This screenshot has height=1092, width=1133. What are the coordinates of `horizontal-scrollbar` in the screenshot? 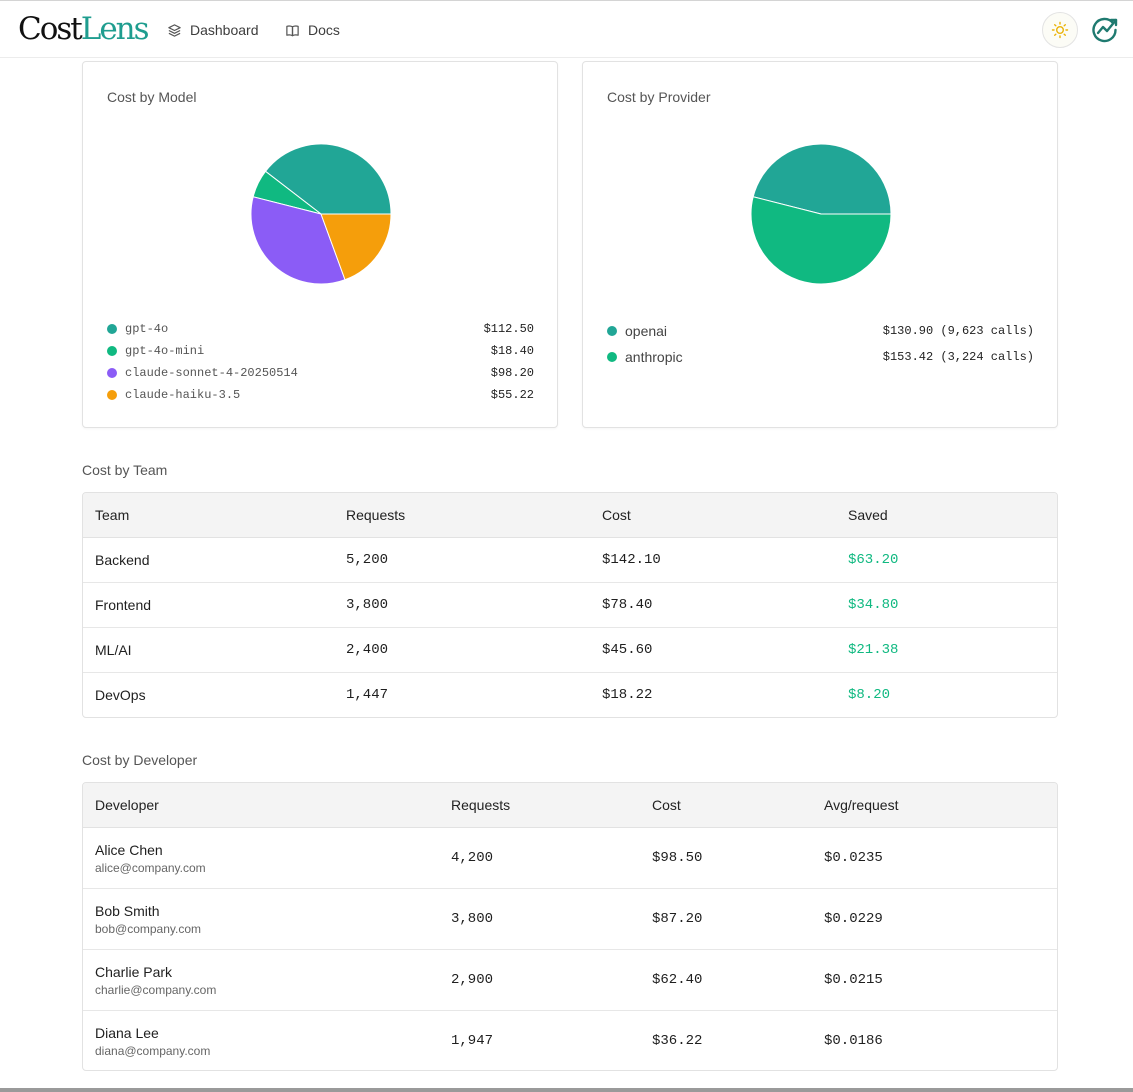 It's located at (566, 1090).